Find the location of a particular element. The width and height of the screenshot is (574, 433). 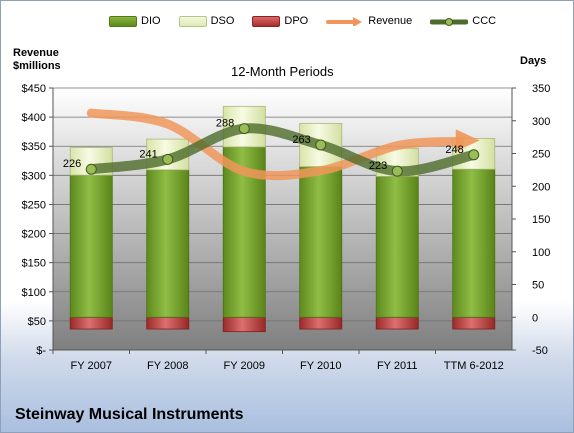

x-tick-label: FY 2009 is located at coordinates (244, 366).